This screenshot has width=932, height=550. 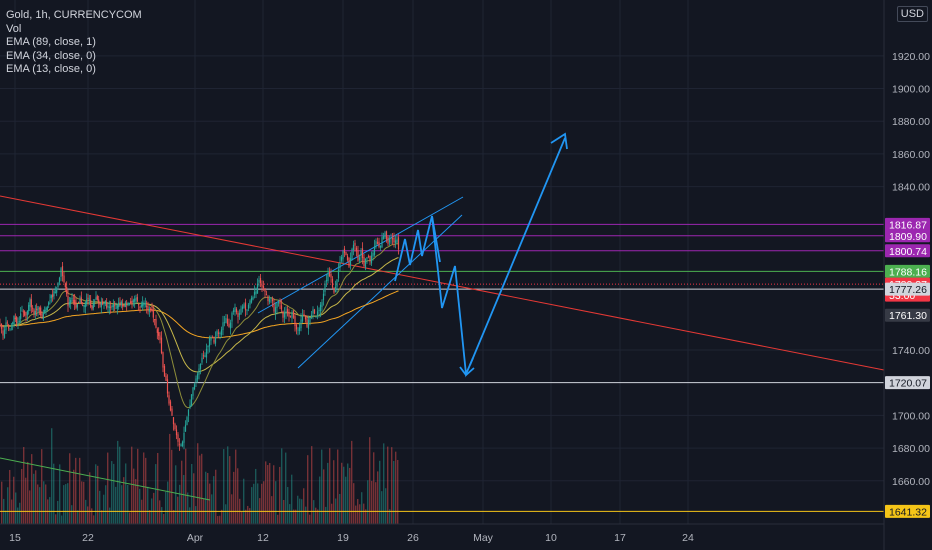 I want to click on legend-vol: Vol, so click(x=14, y=28).